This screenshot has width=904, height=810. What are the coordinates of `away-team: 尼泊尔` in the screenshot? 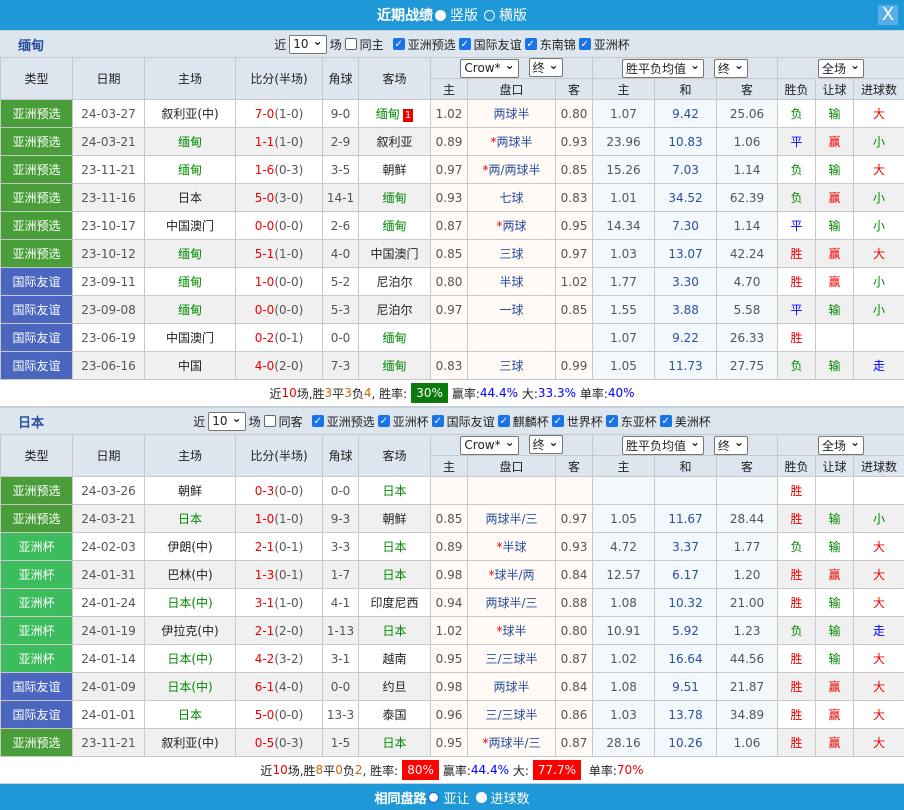 It's located at (394, 310).